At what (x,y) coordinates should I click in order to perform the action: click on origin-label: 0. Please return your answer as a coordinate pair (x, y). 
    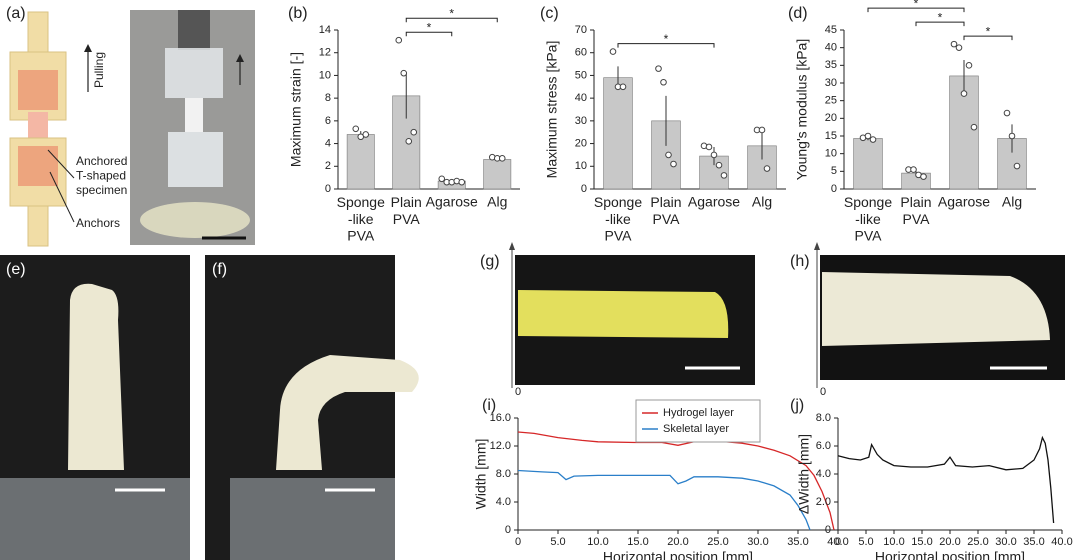
    Looking at the image, I should click on (518, 392).